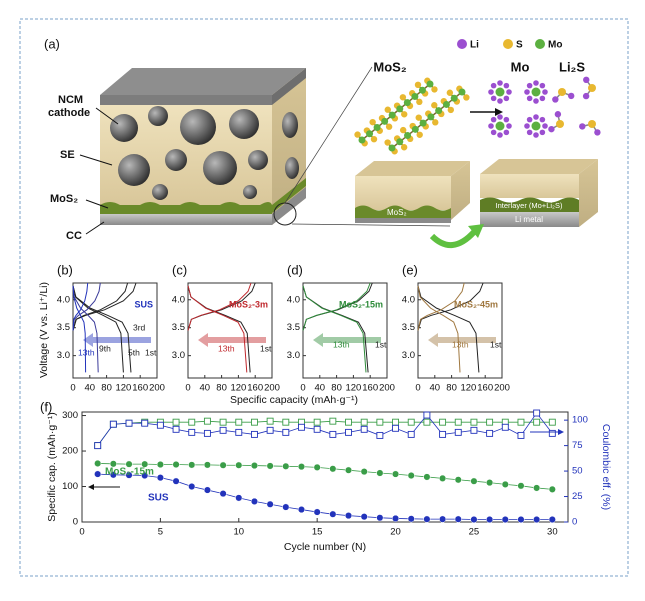 This screenshot has width=645, height=601. I want to click on x-tick-label: 160, so click(370, 388).